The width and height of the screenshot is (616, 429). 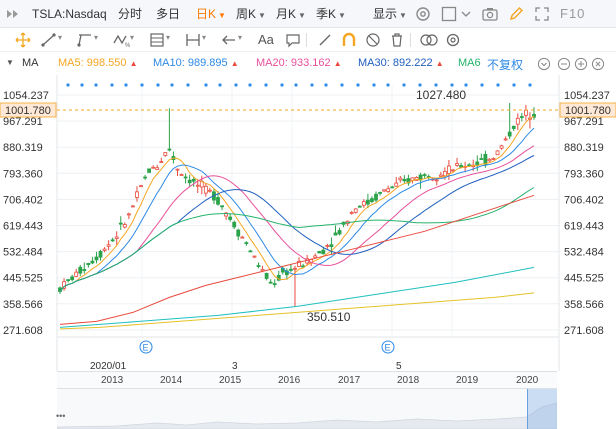 I want to click on close-circle-icon, so click(x=598, y=64).